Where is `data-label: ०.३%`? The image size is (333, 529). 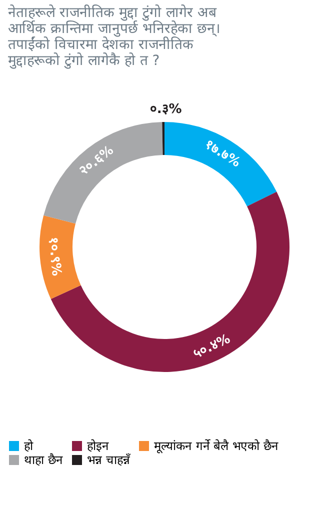
data-label: ०.३% is located at coordinates (166, 110).